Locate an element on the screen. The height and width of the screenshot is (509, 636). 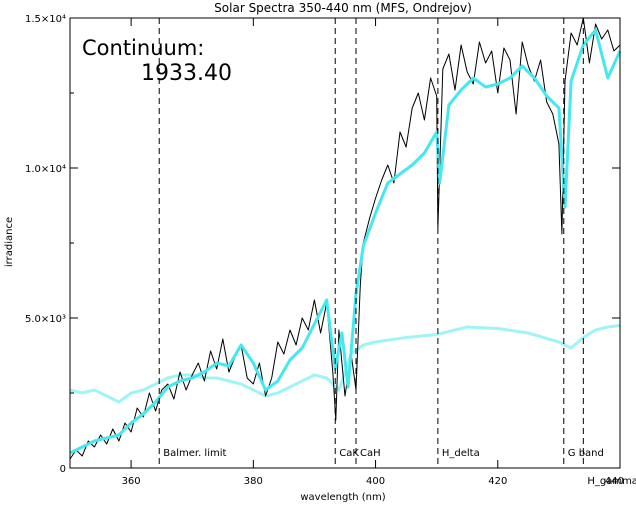
x-tick-label-3: 420 is located at coordinates (497, 481).